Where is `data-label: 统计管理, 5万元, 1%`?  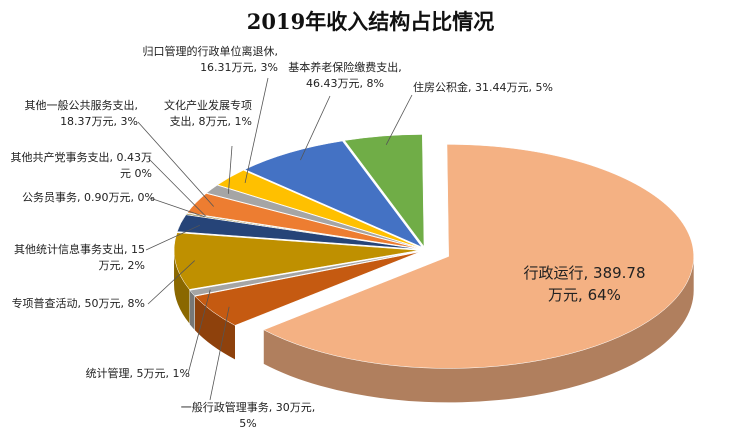
data-label: 统计管理, 5万元, 1% is located at coordinates (137, 373).